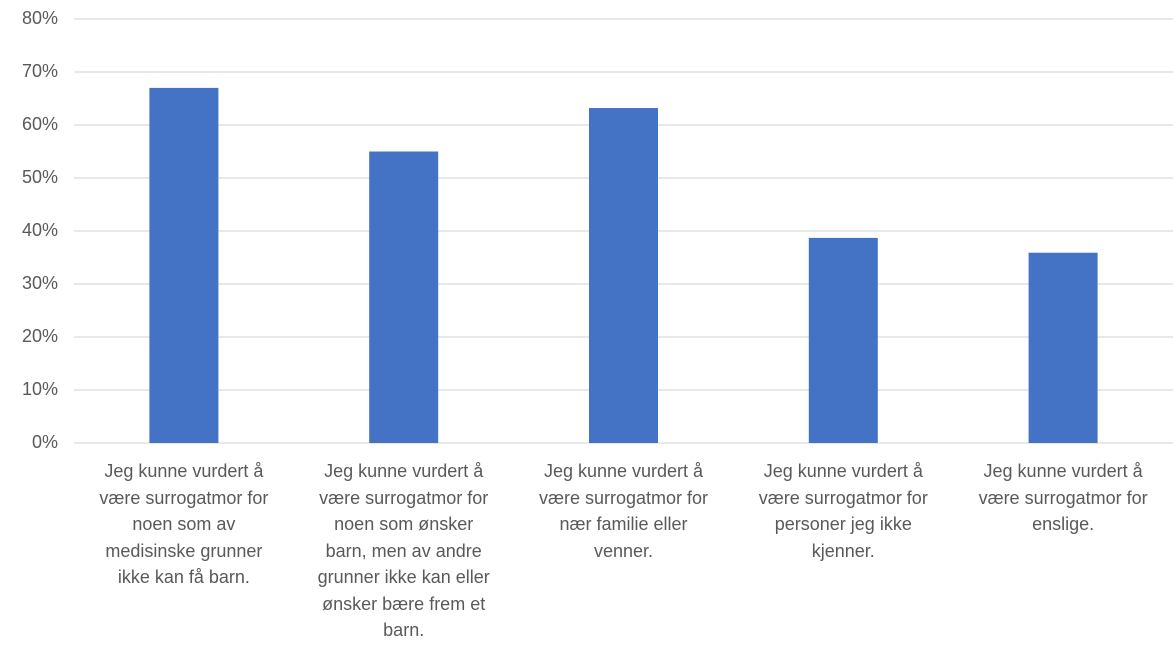 The image size is (1173, 661). Describe the element at coordinates (39, 18) in the screenshot. I see `y-tick-label: 80%` at that location.